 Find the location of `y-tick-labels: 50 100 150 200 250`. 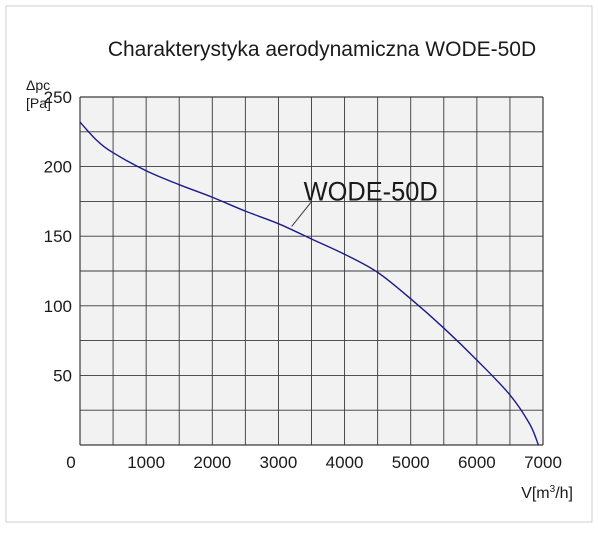

y-tick-labels: 50 100 150 200 250 is located at coordinates (58, 236).